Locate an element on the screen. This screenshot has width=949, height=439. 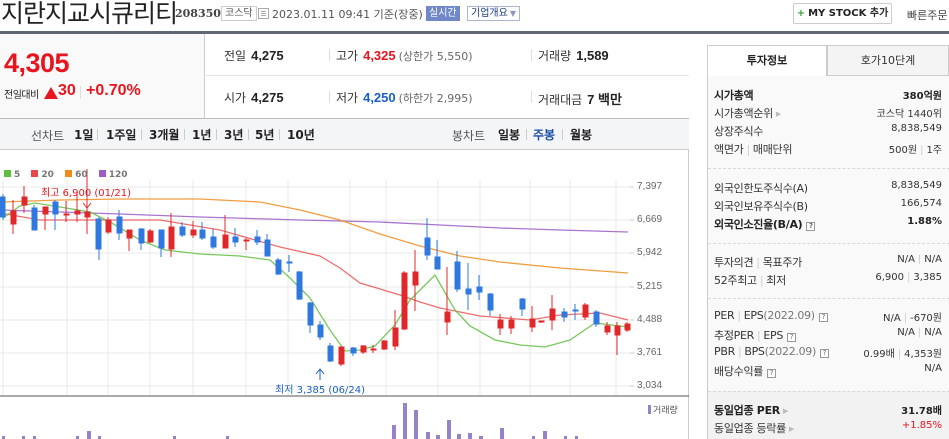
company-overview-dropdown: 기업개요 ▼ is located at coordinates (493, 13).